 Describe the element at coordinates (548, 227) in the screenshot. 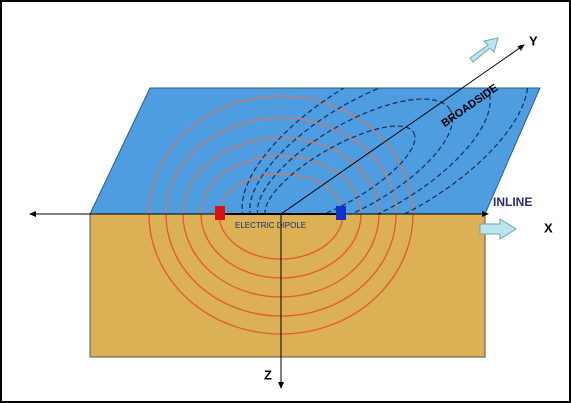

I see `x-label: X` at that location.